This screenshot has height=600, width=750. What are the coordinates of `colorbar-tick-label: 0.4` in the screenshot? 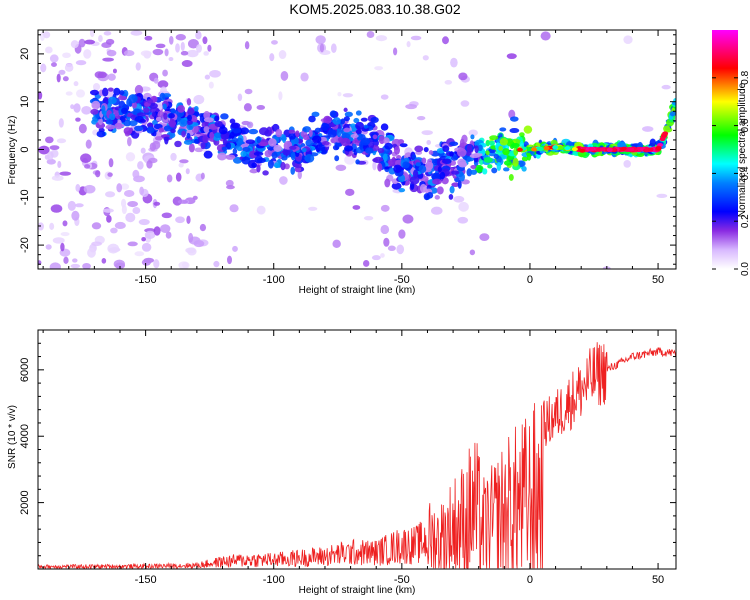 It's located at (745, 173).